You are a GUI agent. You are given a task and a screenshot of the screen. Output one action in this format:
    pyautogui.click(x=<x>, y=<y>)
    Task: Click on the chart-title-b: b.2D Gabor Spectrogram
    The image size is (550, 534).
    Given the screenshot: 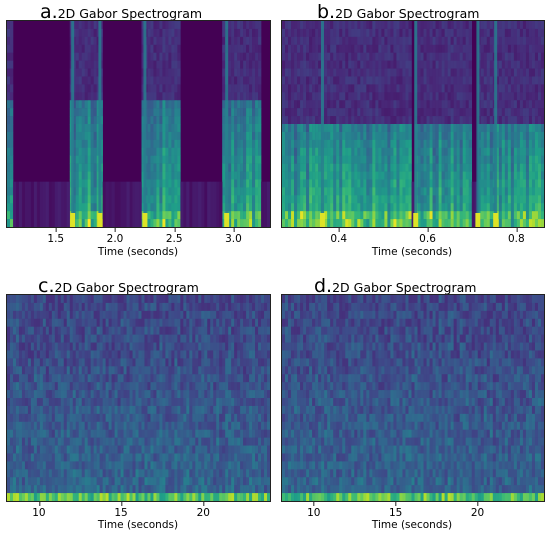 What is the action you would take?
    pyautogui.click(x=398, y=12)
    